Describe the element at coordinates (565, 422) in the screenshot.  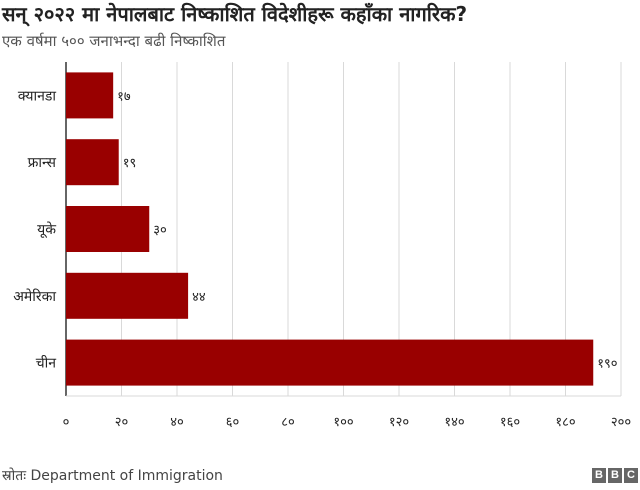
I see `x-tick-label: १८०` at that location.